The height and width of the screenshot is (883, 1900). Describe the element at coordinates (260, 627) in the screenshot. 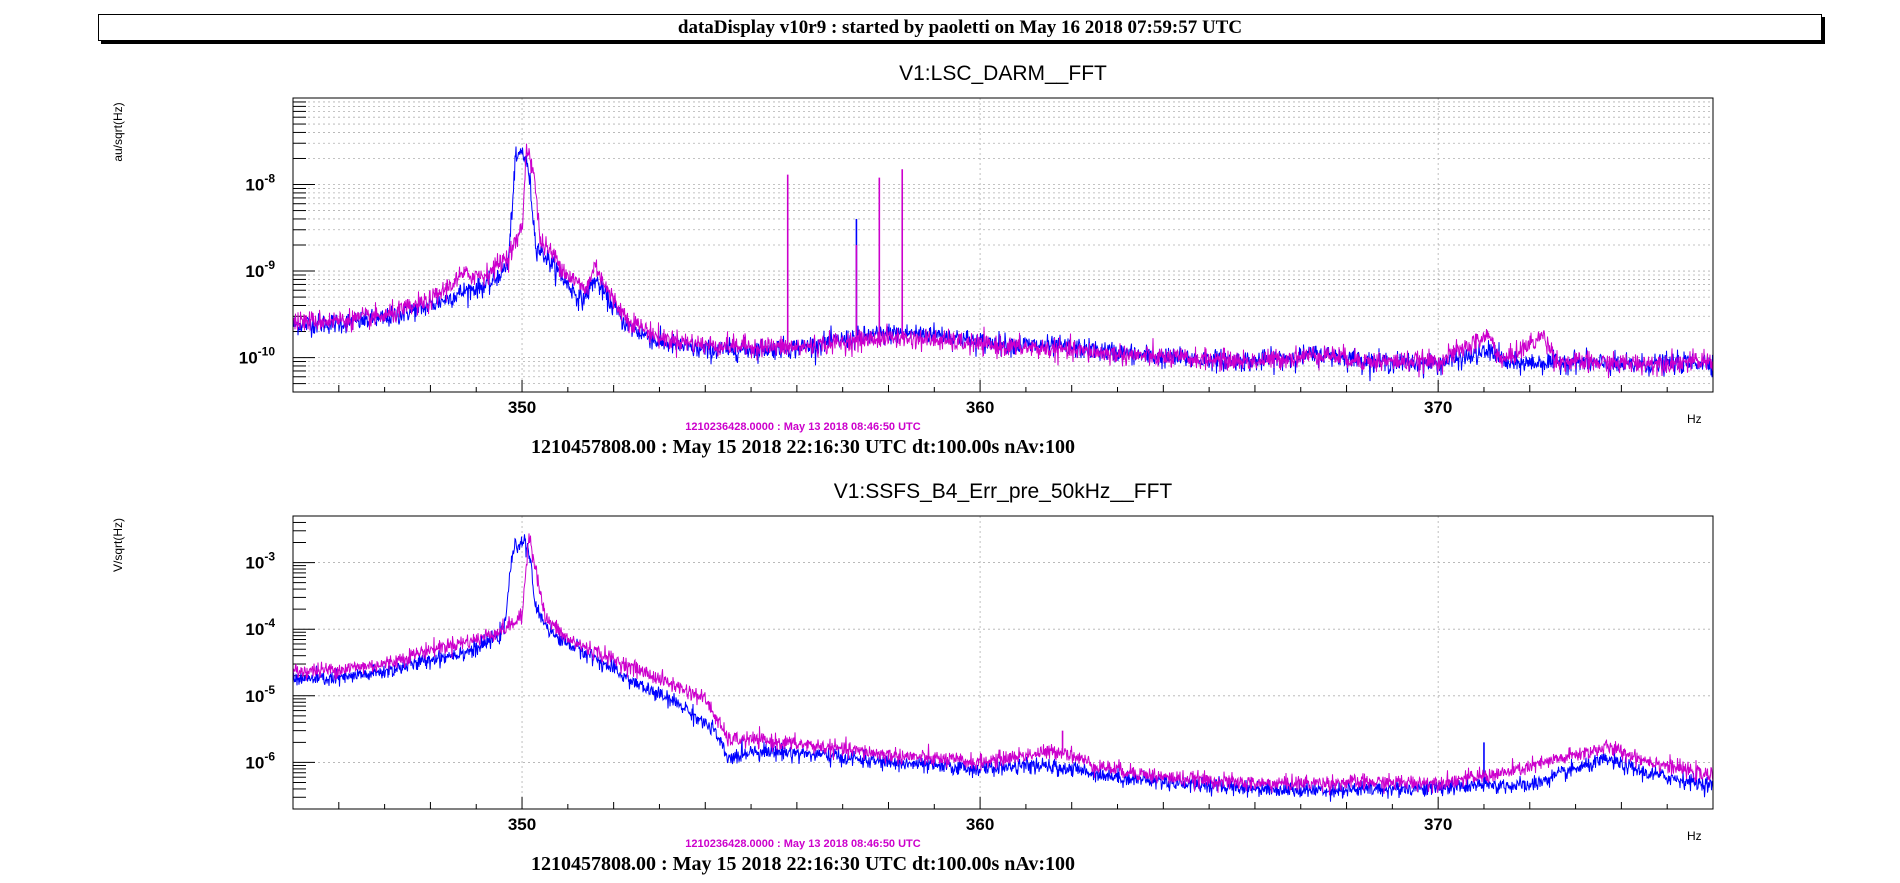

I see `y-tick-label: 10⁻⁴` at that location.